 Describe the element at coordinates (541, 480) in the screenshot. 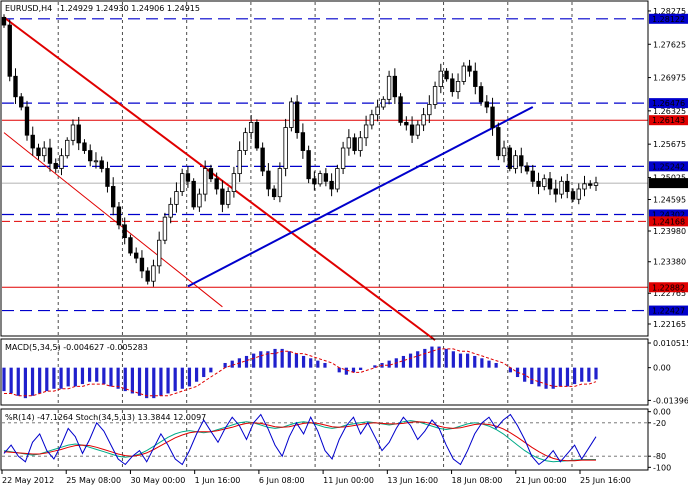

I see `x-tick-label: 21 Jun 00:00` at that location.